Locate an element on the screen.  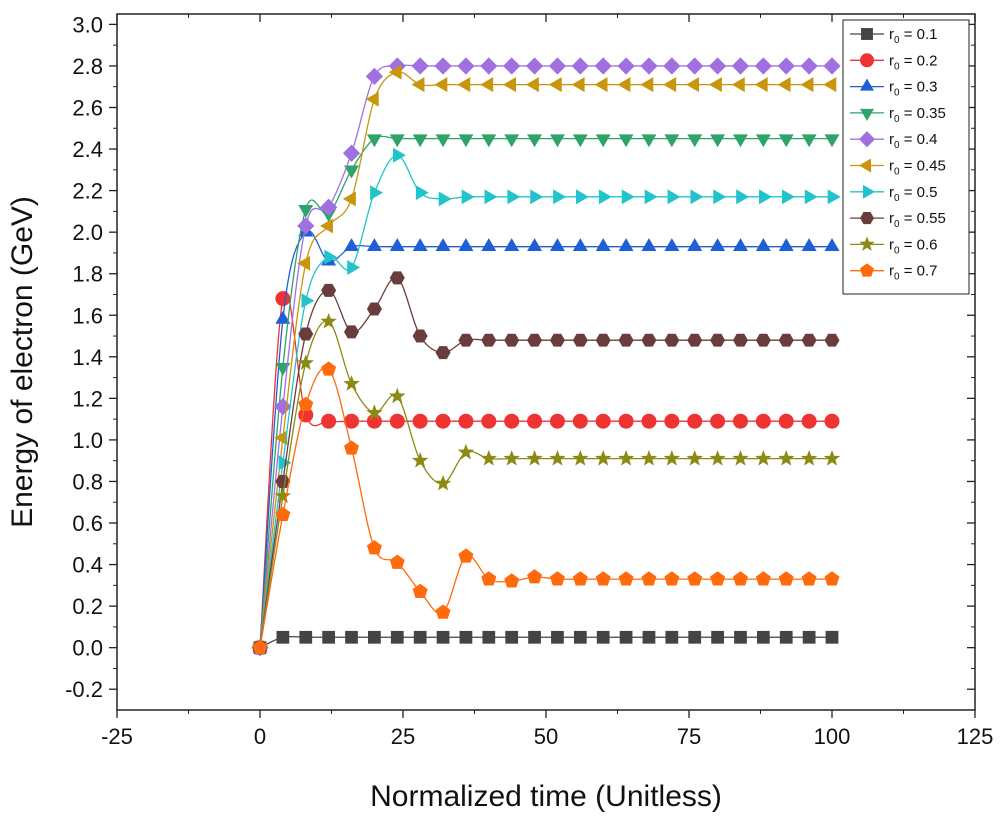
x-tick-label: 50 is located at coordinates (546, 736).